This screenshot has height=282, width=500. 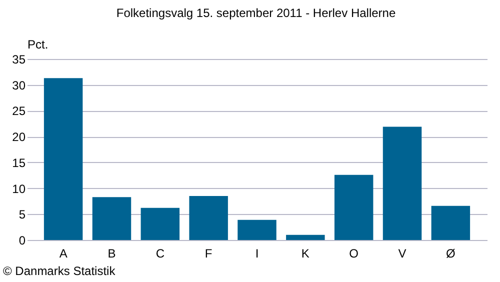 What do you see at coordinates (59, 271) in the screenshot?
I see `text: © Danmarks Statistik` at bounding box center [59, 271].